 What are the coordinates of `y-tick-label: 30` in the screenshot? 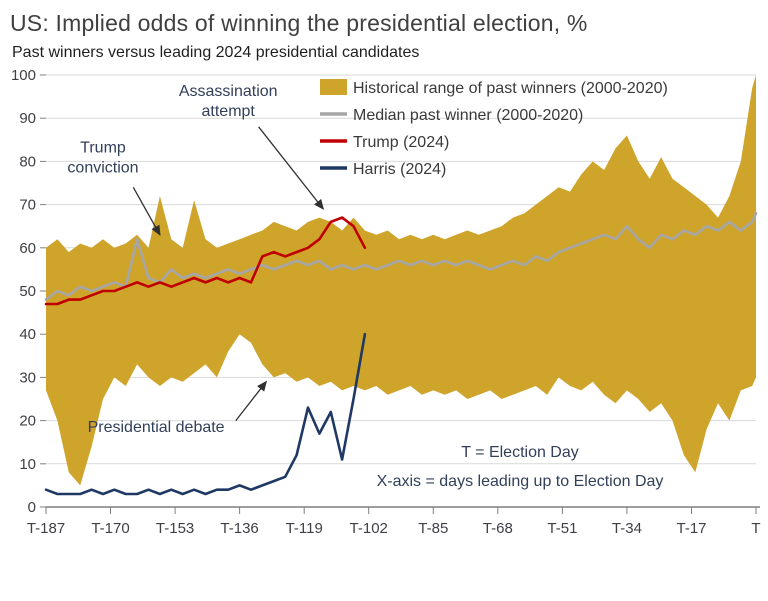 It's located at (27, 377).